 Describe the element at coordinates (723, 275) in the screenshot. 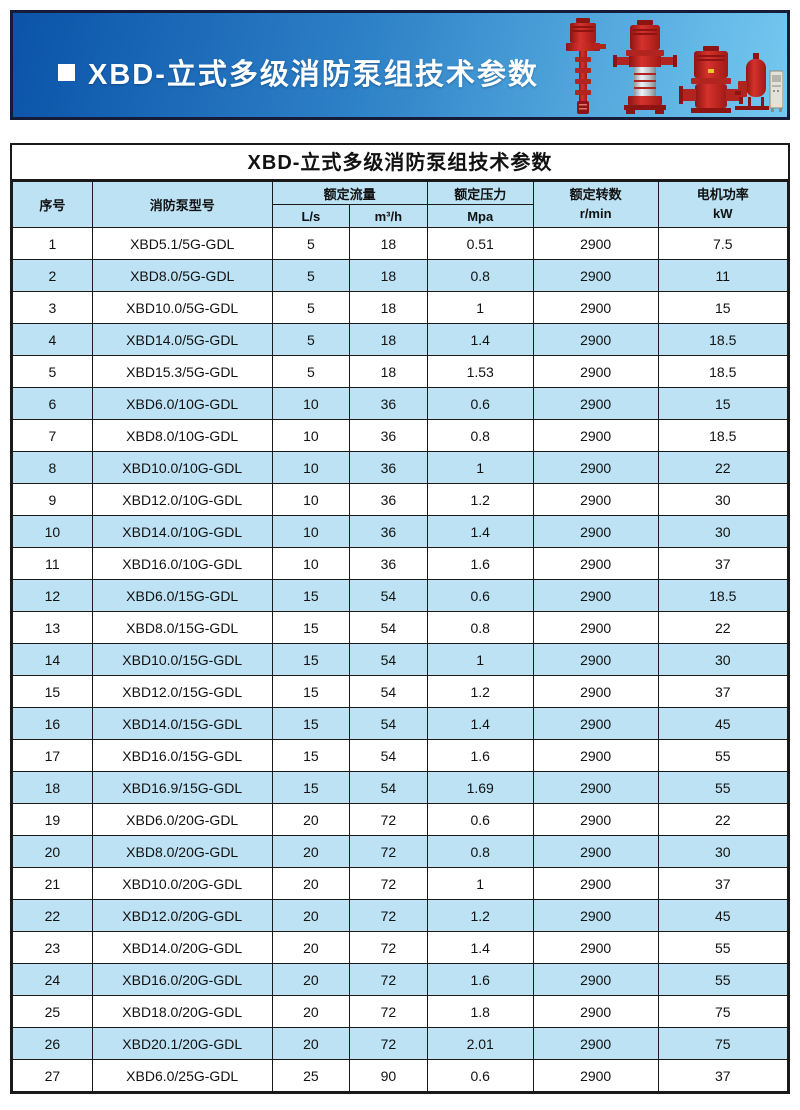

I see `cell-power: 11` at that location.